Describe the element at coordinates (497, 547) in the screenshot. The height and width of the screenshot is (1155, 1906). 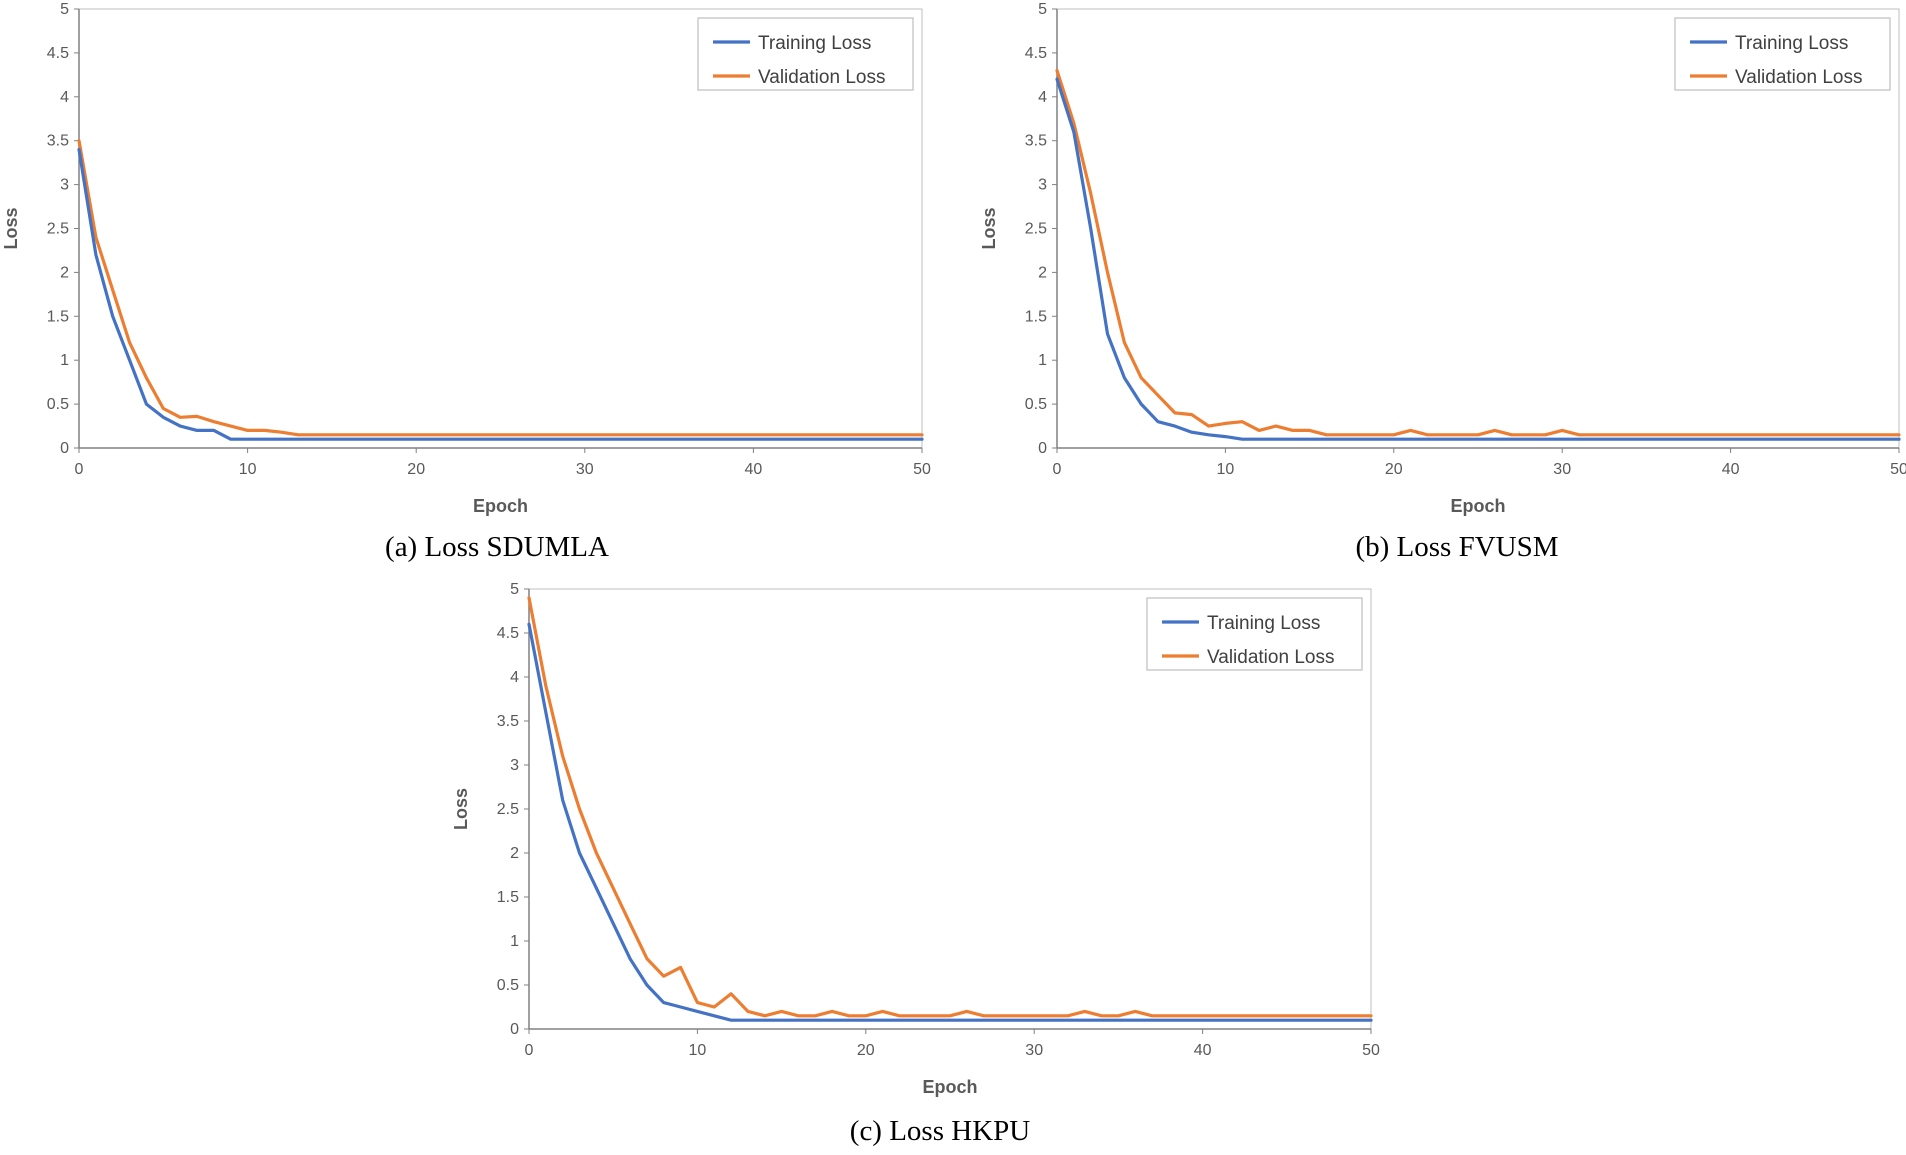
I see `figure-caption: (a) Loss SDUMLA` at that location.